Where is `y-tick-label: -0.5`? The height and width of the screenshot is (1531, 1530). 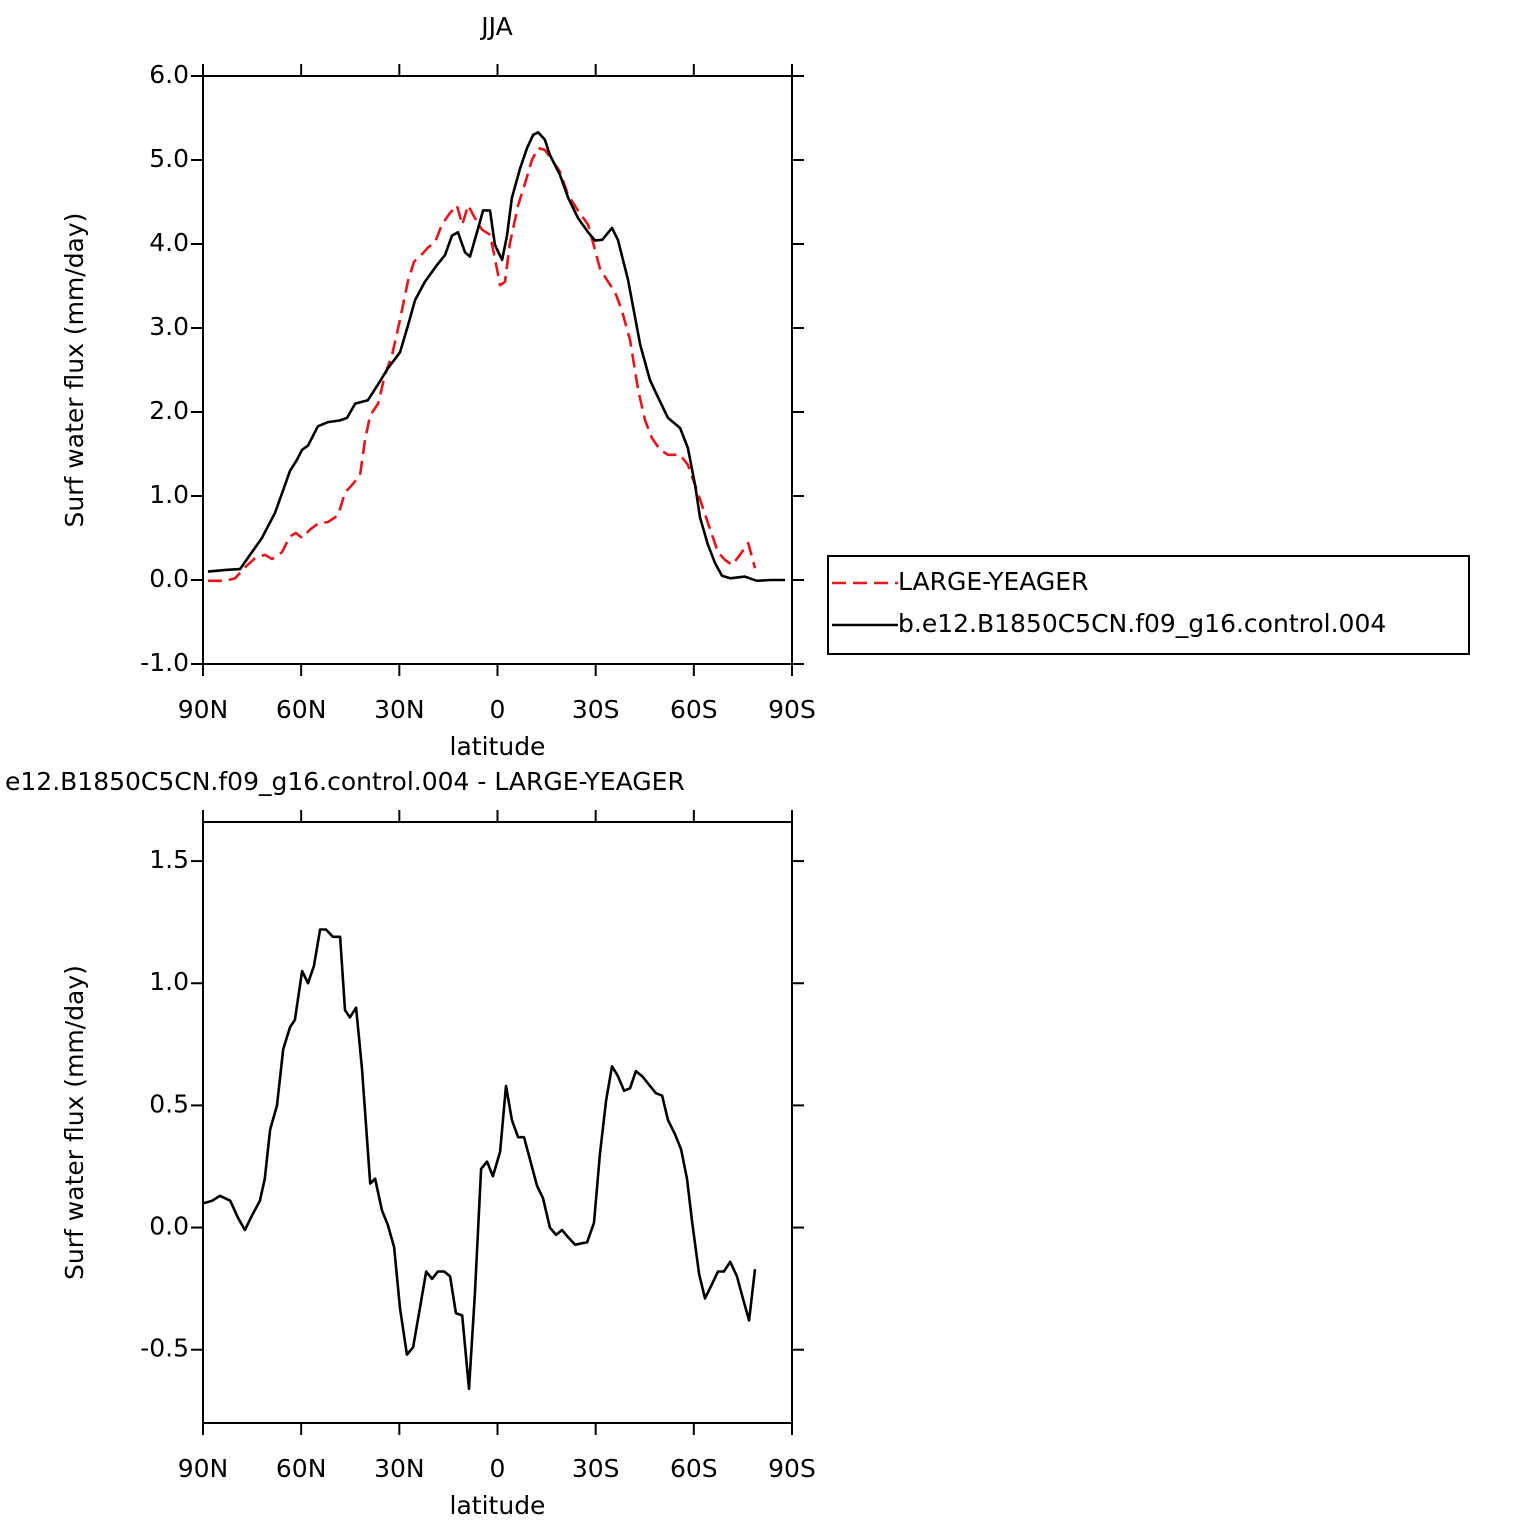
y-tick-label: -0.5 is located at coordinates (164, 1348).